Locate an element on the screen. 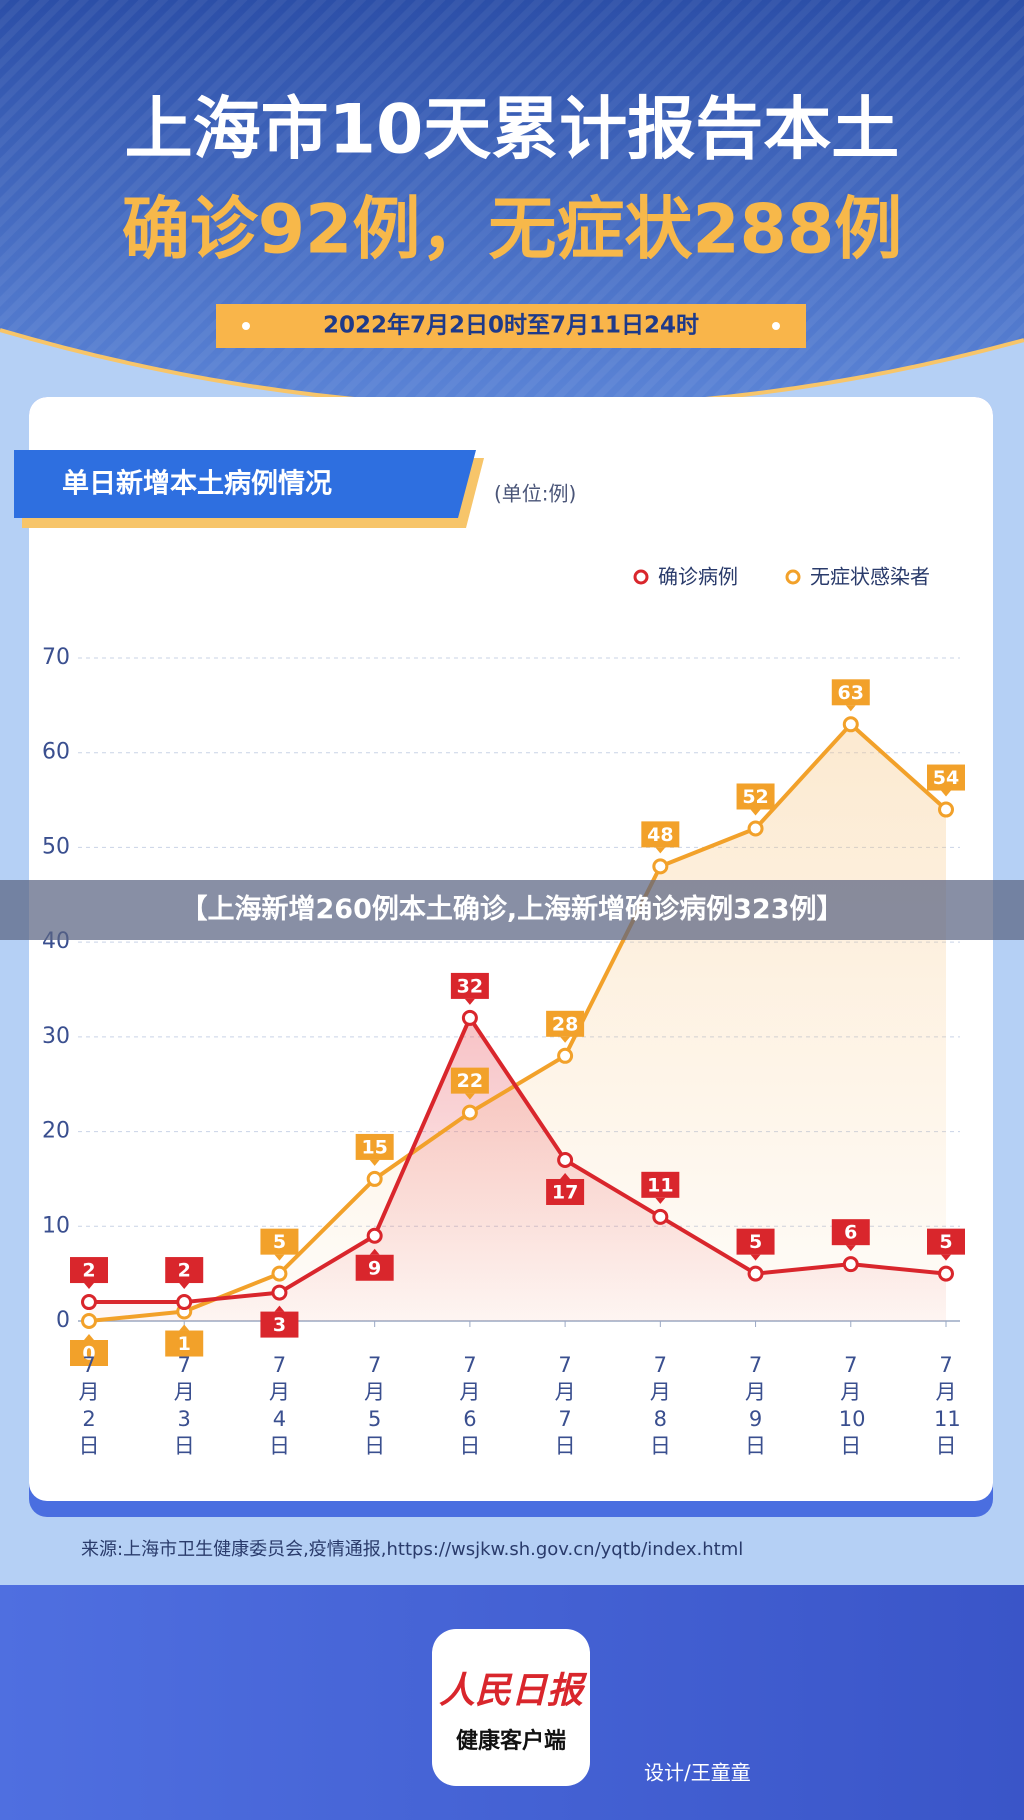 This screenshot has height=1820, width=1024. data-label: 52 is located at coordinates (755, 797).